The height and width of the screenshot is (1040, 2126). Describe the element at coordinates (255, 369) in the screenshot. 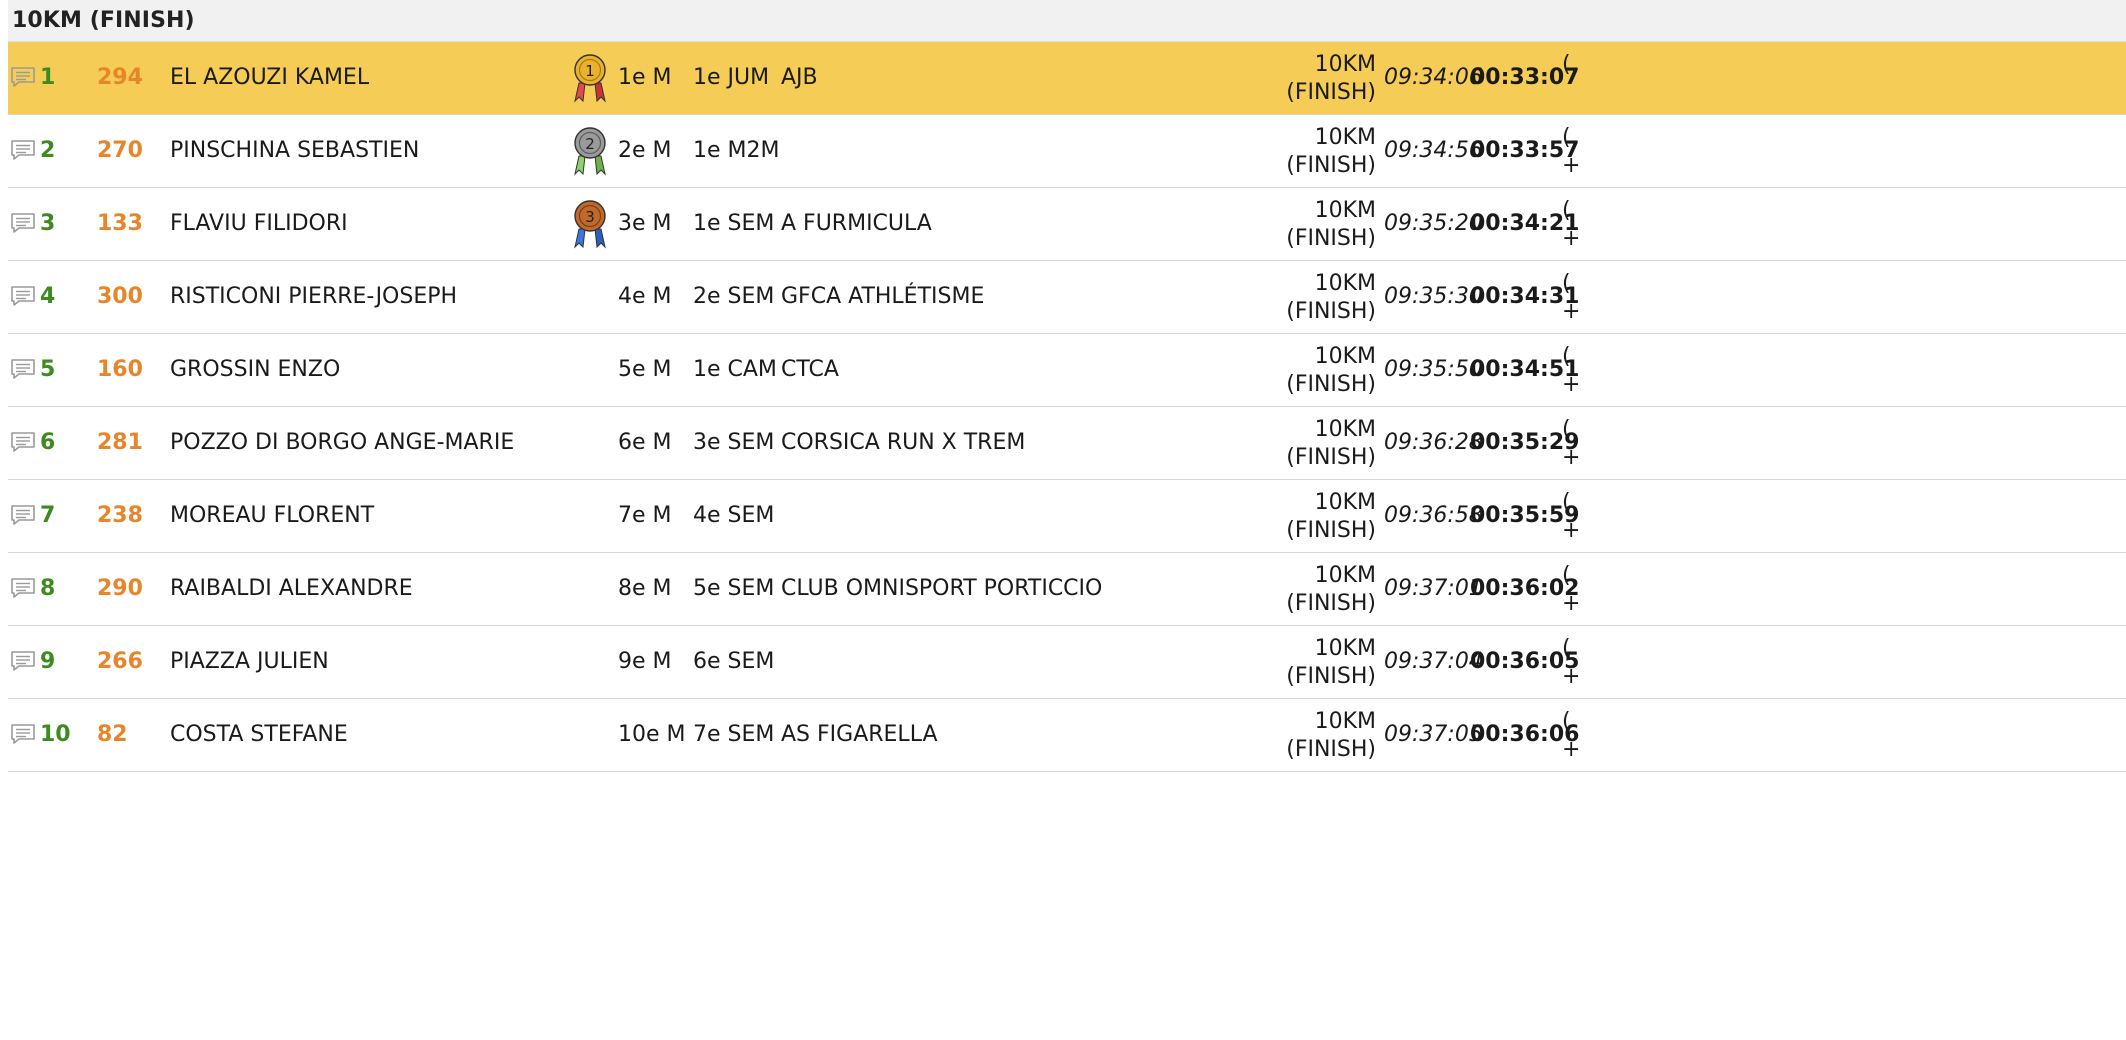

I see `runner-name: GROSSIN ENZO` at that location.